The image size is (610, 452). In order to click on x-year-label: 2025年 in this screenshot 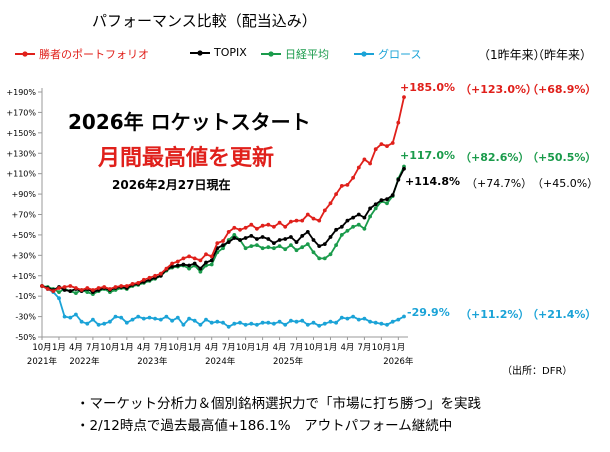, I will do `click(288, 361)`.